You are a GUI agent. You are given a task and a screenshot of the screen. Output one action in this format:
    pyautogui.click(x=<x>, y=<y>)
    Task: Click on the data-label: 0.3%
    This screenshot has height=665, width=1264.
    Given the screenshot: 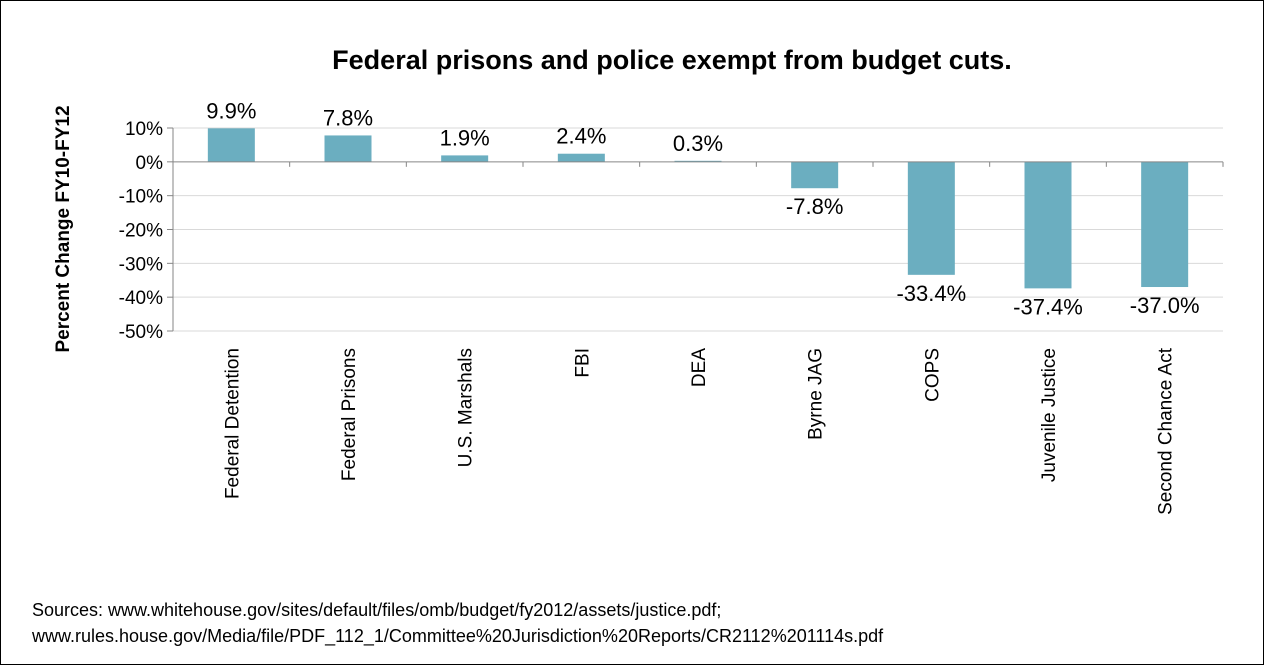 What is the action you would take?
    pyautogui.click(x=698, y=143)
    